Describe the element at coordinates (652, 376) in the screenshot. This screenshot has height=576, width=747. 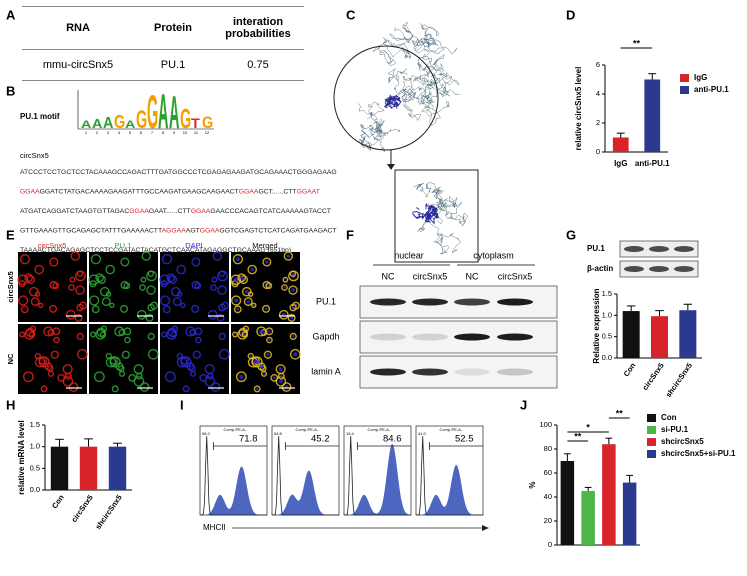
I see `x-tick-label: circSnx5` at that location.